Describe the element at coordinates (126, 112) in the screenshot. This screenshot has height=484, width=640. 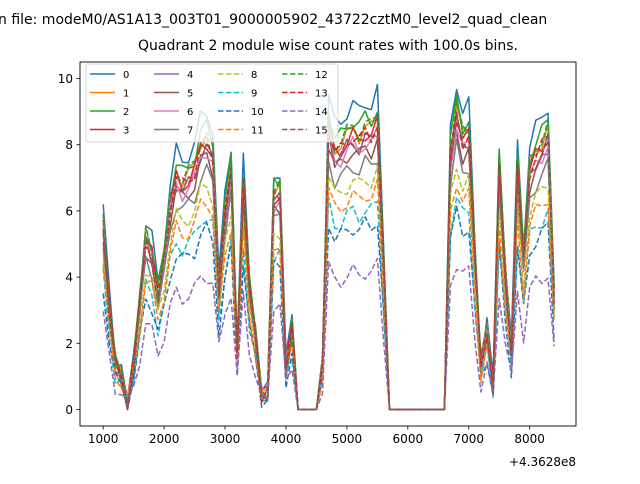
I see `legend-label-2: 2` at that location.